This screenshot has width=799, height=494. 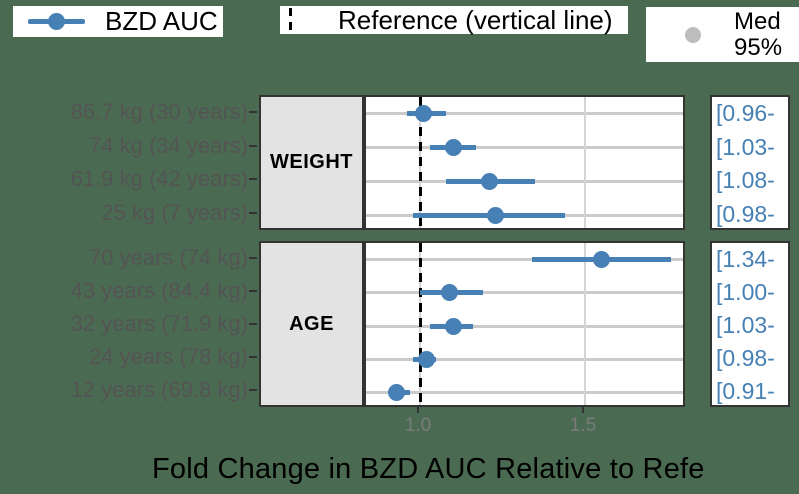 What do you see at coordinates (159, 323) in the screenshot?
I see `y-axis-label: 32 years (71.9 kg)` at bounding box center [159, 323].